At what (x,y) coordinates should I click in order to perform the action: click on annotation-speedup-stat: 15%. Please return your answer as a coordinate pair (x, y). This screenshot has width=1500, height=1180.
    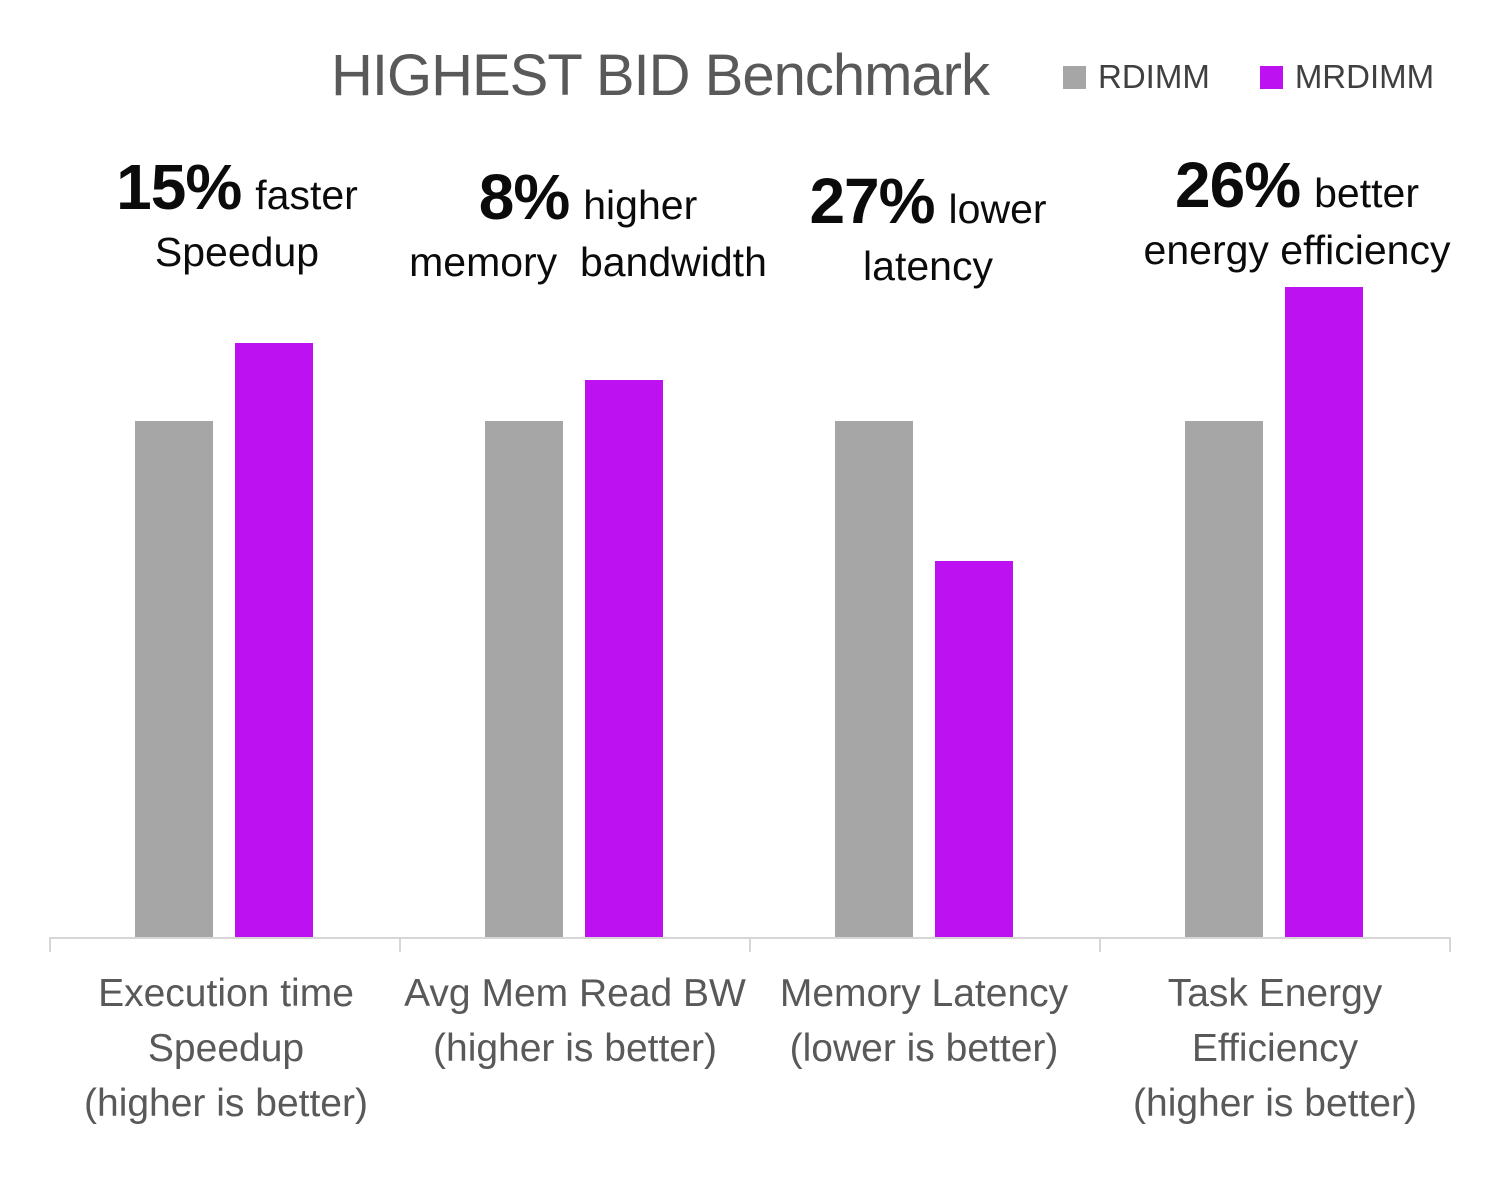
    Looking at the image, I should click on (179, 187).